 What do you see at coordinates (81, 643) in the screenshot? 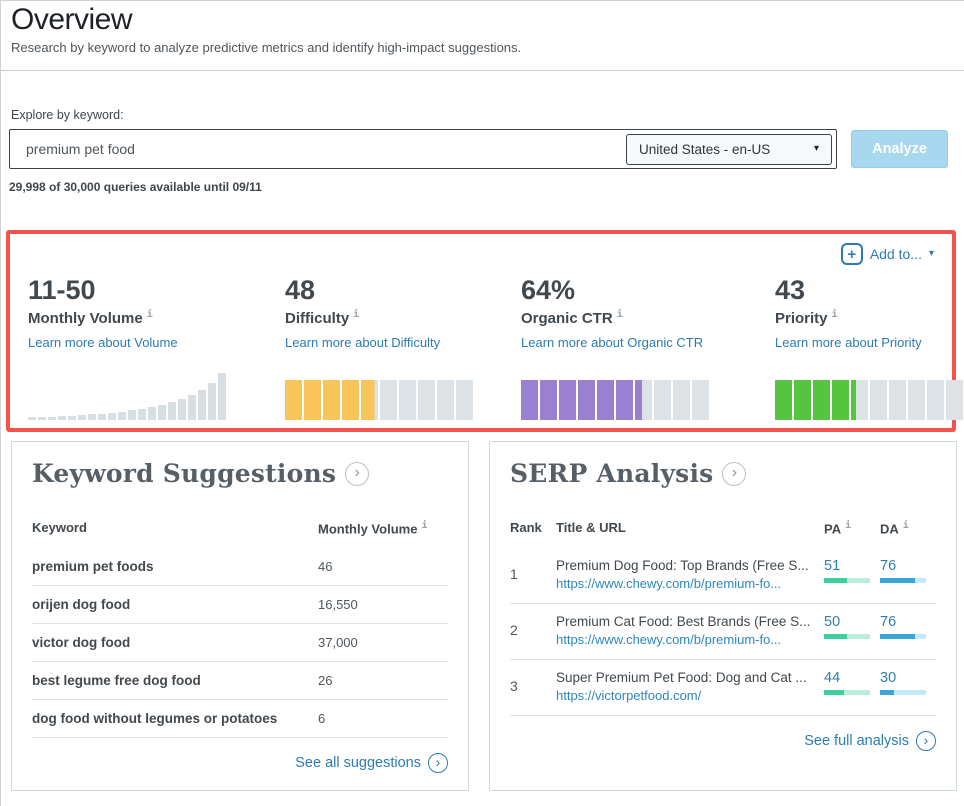
I see `keyword-cell: victor dog food` at bounding box center [81, 643].